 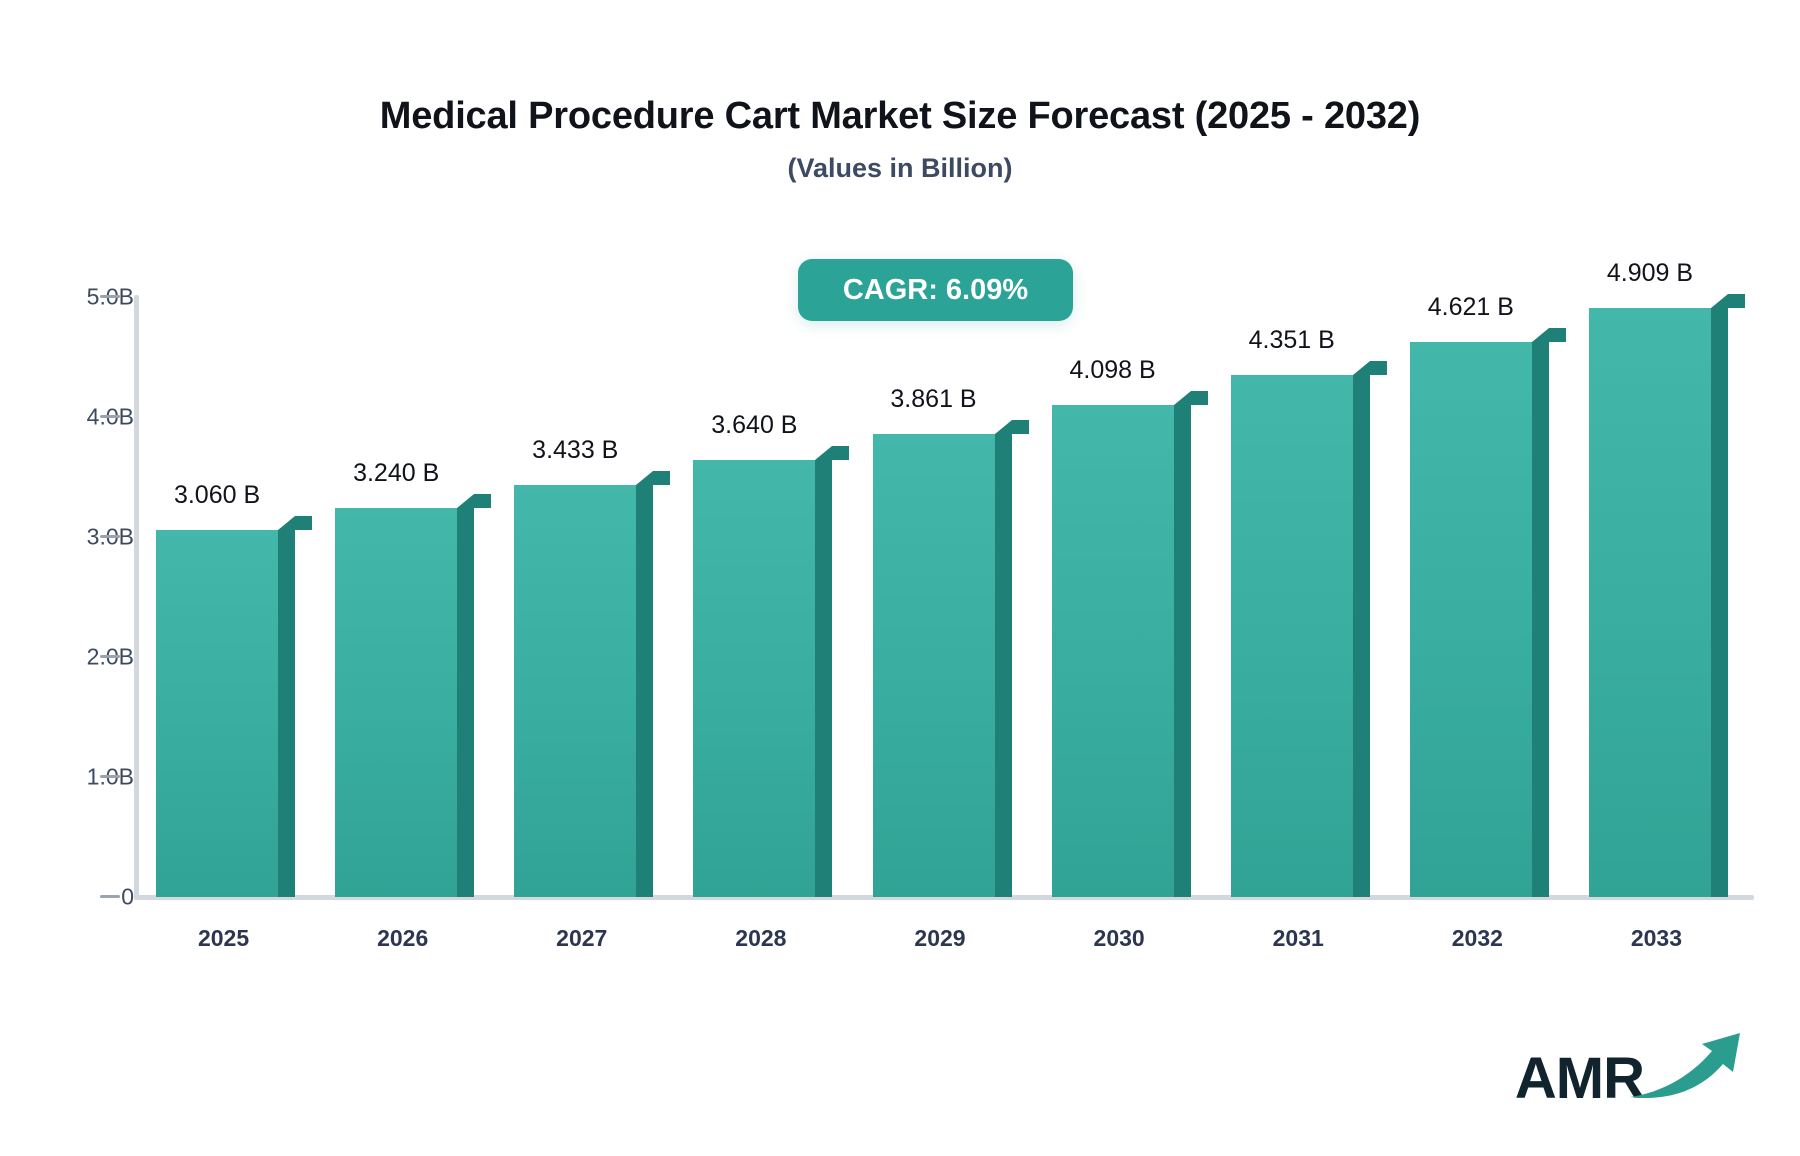 I want to click on amr-logo: AMR, so click(x=1631, y=1067).